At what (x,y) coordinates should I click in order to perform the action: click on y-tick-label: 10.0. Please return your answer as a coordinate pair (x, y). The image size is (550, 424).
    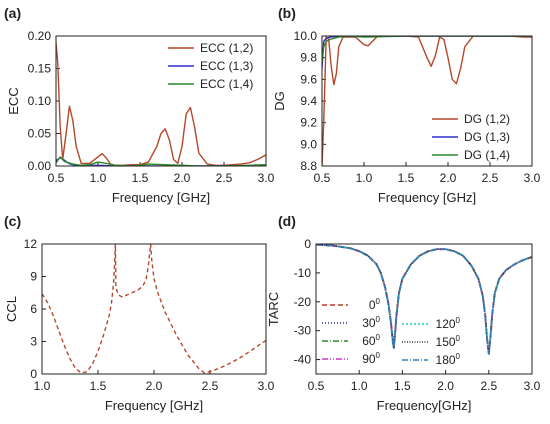
    Looking at the image, I should click on (306, 36).